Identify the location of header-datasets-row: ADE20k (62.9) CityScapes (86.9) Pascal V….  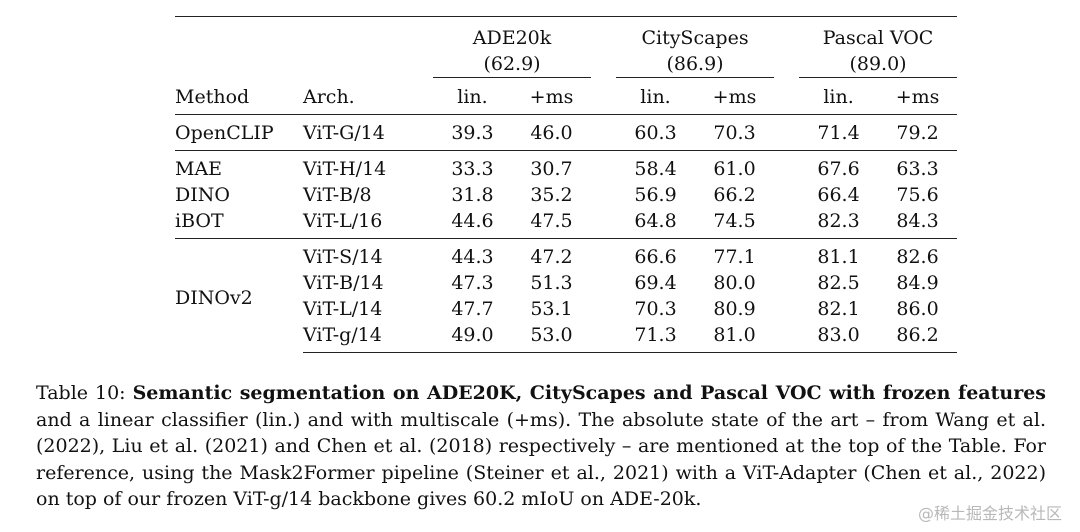
(566, 47).